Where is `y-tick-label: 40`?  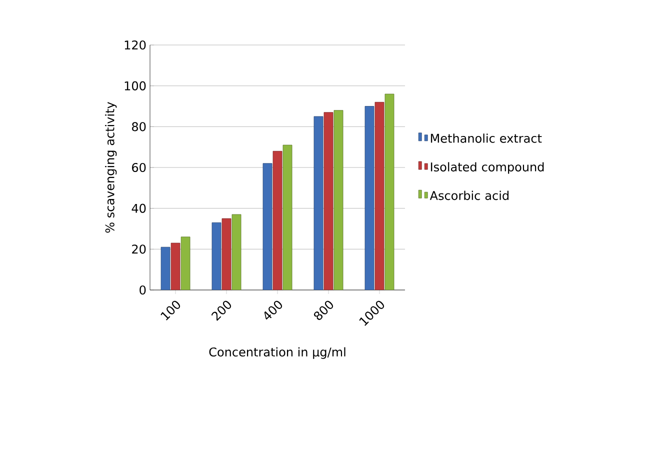
y-tick-label: 40 is located at coordinates (139, 208).